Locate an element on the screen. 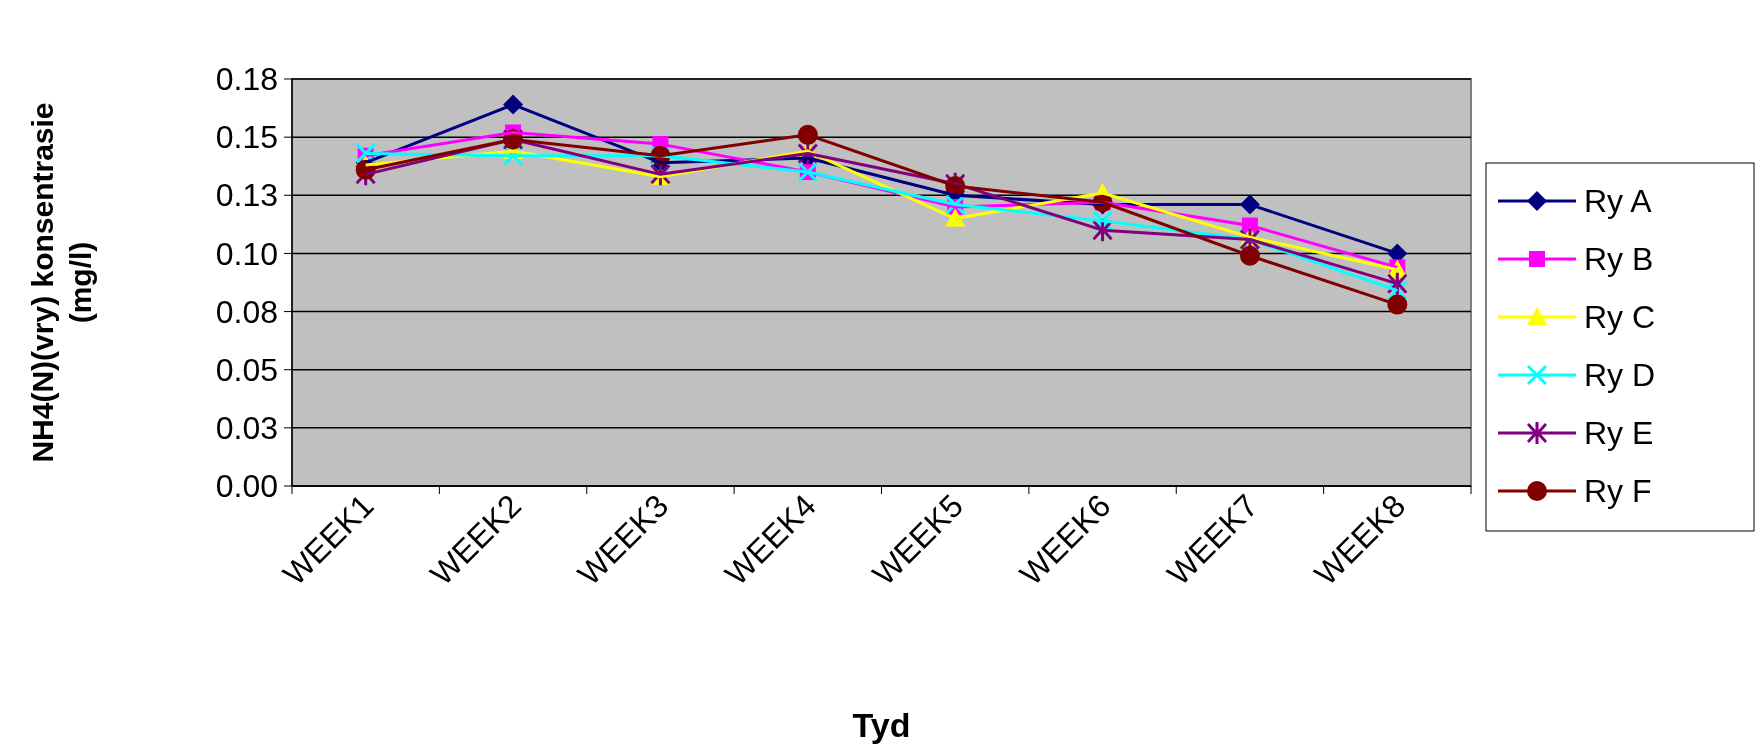  legend-label: Ry F is located at coordinates (1618, 491).